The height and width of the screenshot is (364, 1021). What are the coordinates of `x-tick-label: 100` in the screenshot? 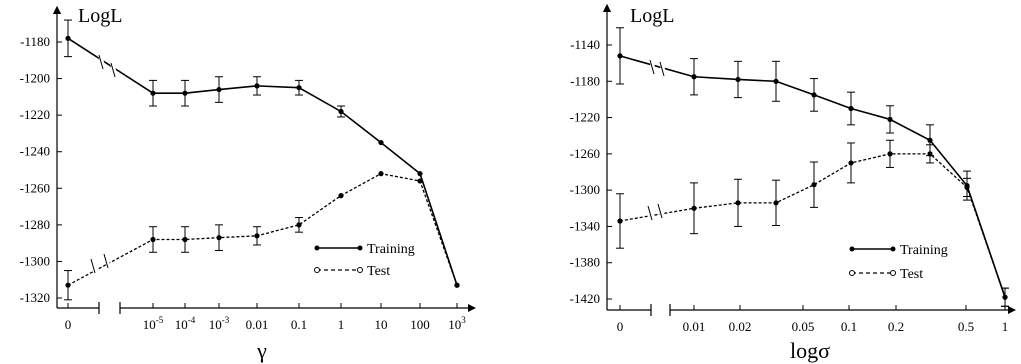 It's located at (420, 324).